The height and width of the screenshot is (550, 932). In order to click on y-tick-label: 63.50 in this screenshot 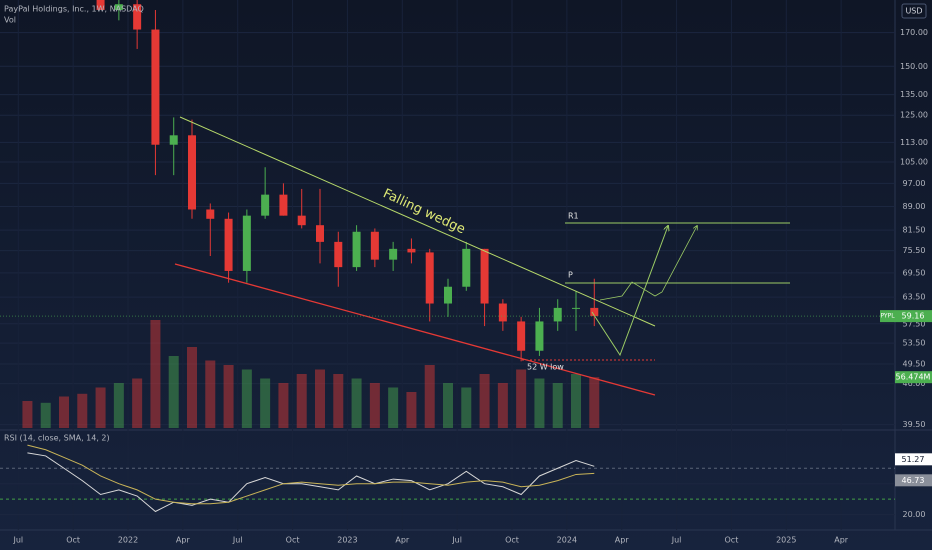, I will do `click(914, 297)`.